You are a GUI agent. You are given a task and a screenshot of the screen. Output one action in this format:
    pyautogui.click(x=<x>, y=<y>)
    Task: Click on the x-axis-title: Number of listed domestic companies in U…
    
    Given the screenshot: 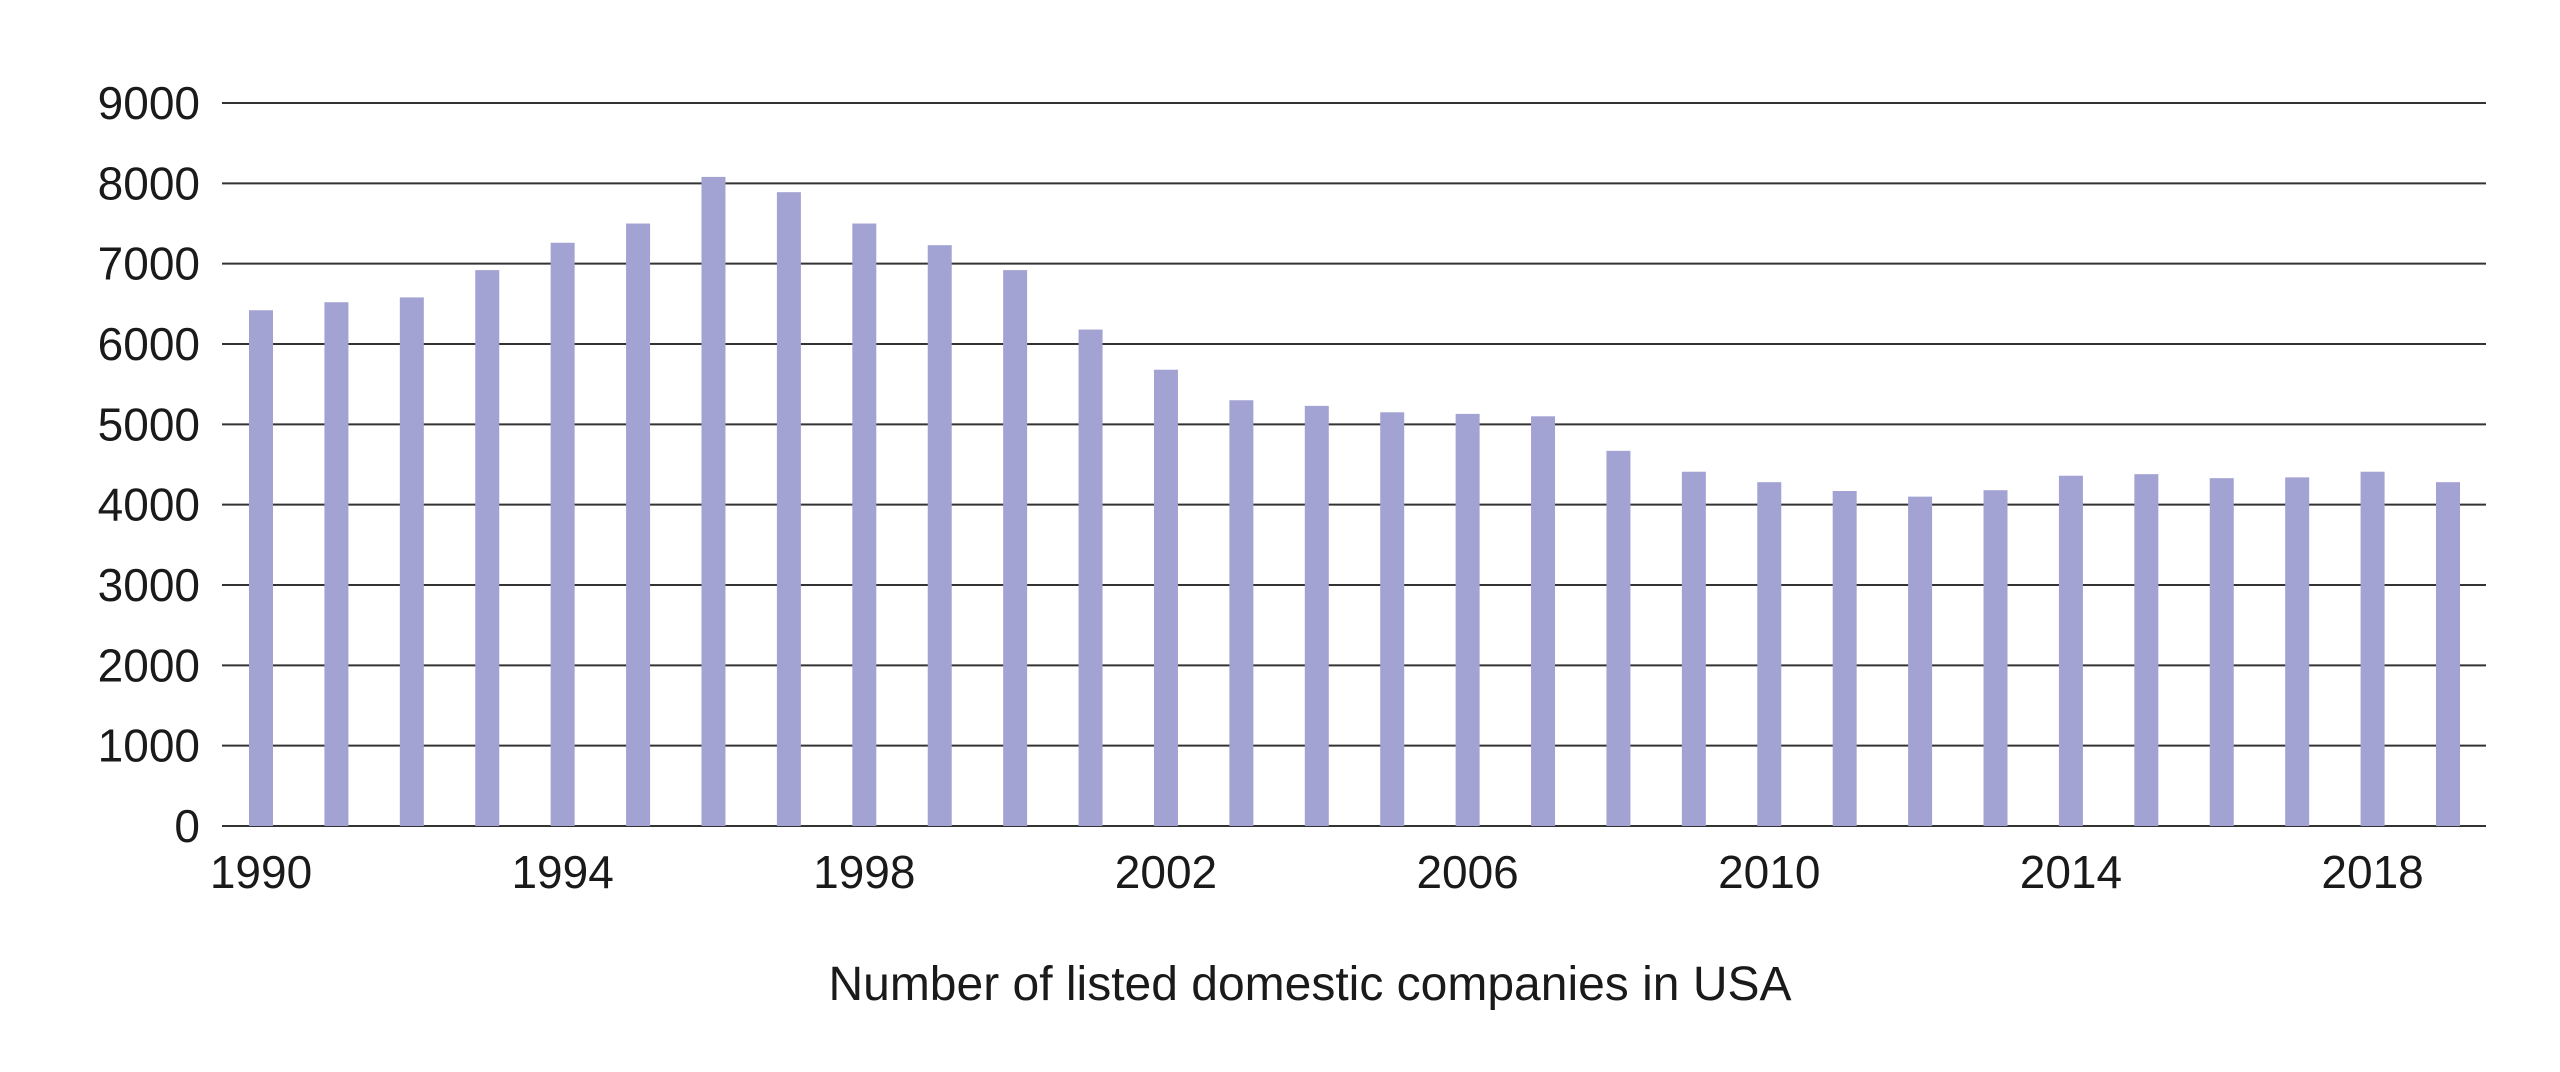 What is the action you would take?
    pyautogui.click(x=1309, y=984)
    